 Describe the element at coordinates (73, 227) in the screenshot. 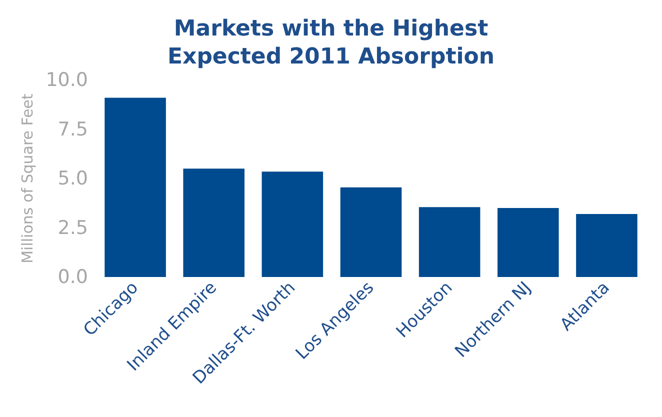

I see `y-tick-label: 2.5` at that location.